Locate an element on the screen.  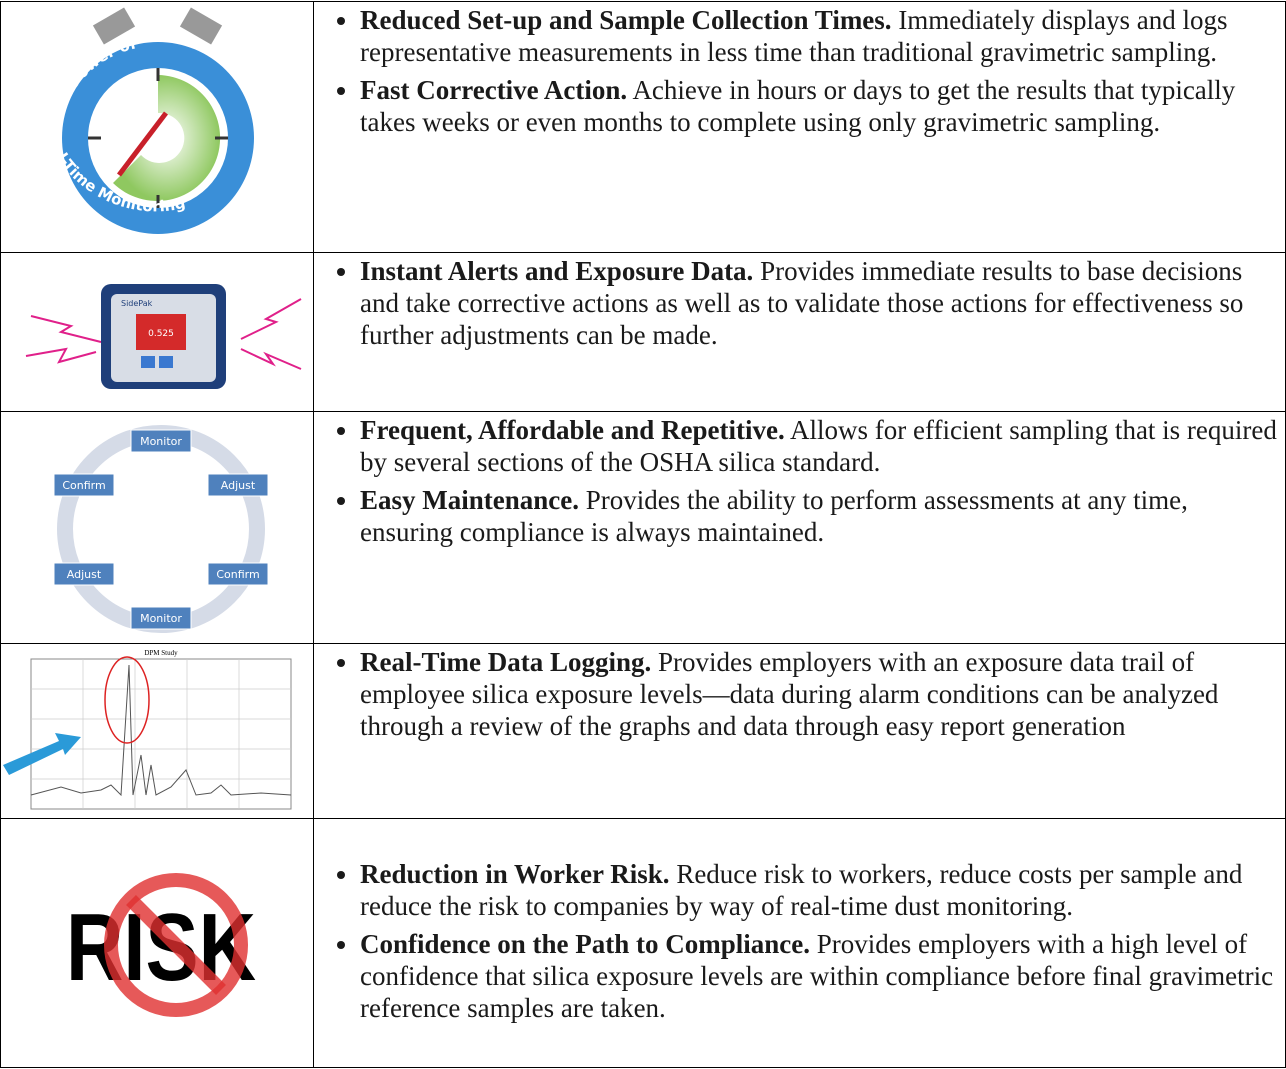
image-cell: SidePak 0.525 is located at coordinates (157, 332).